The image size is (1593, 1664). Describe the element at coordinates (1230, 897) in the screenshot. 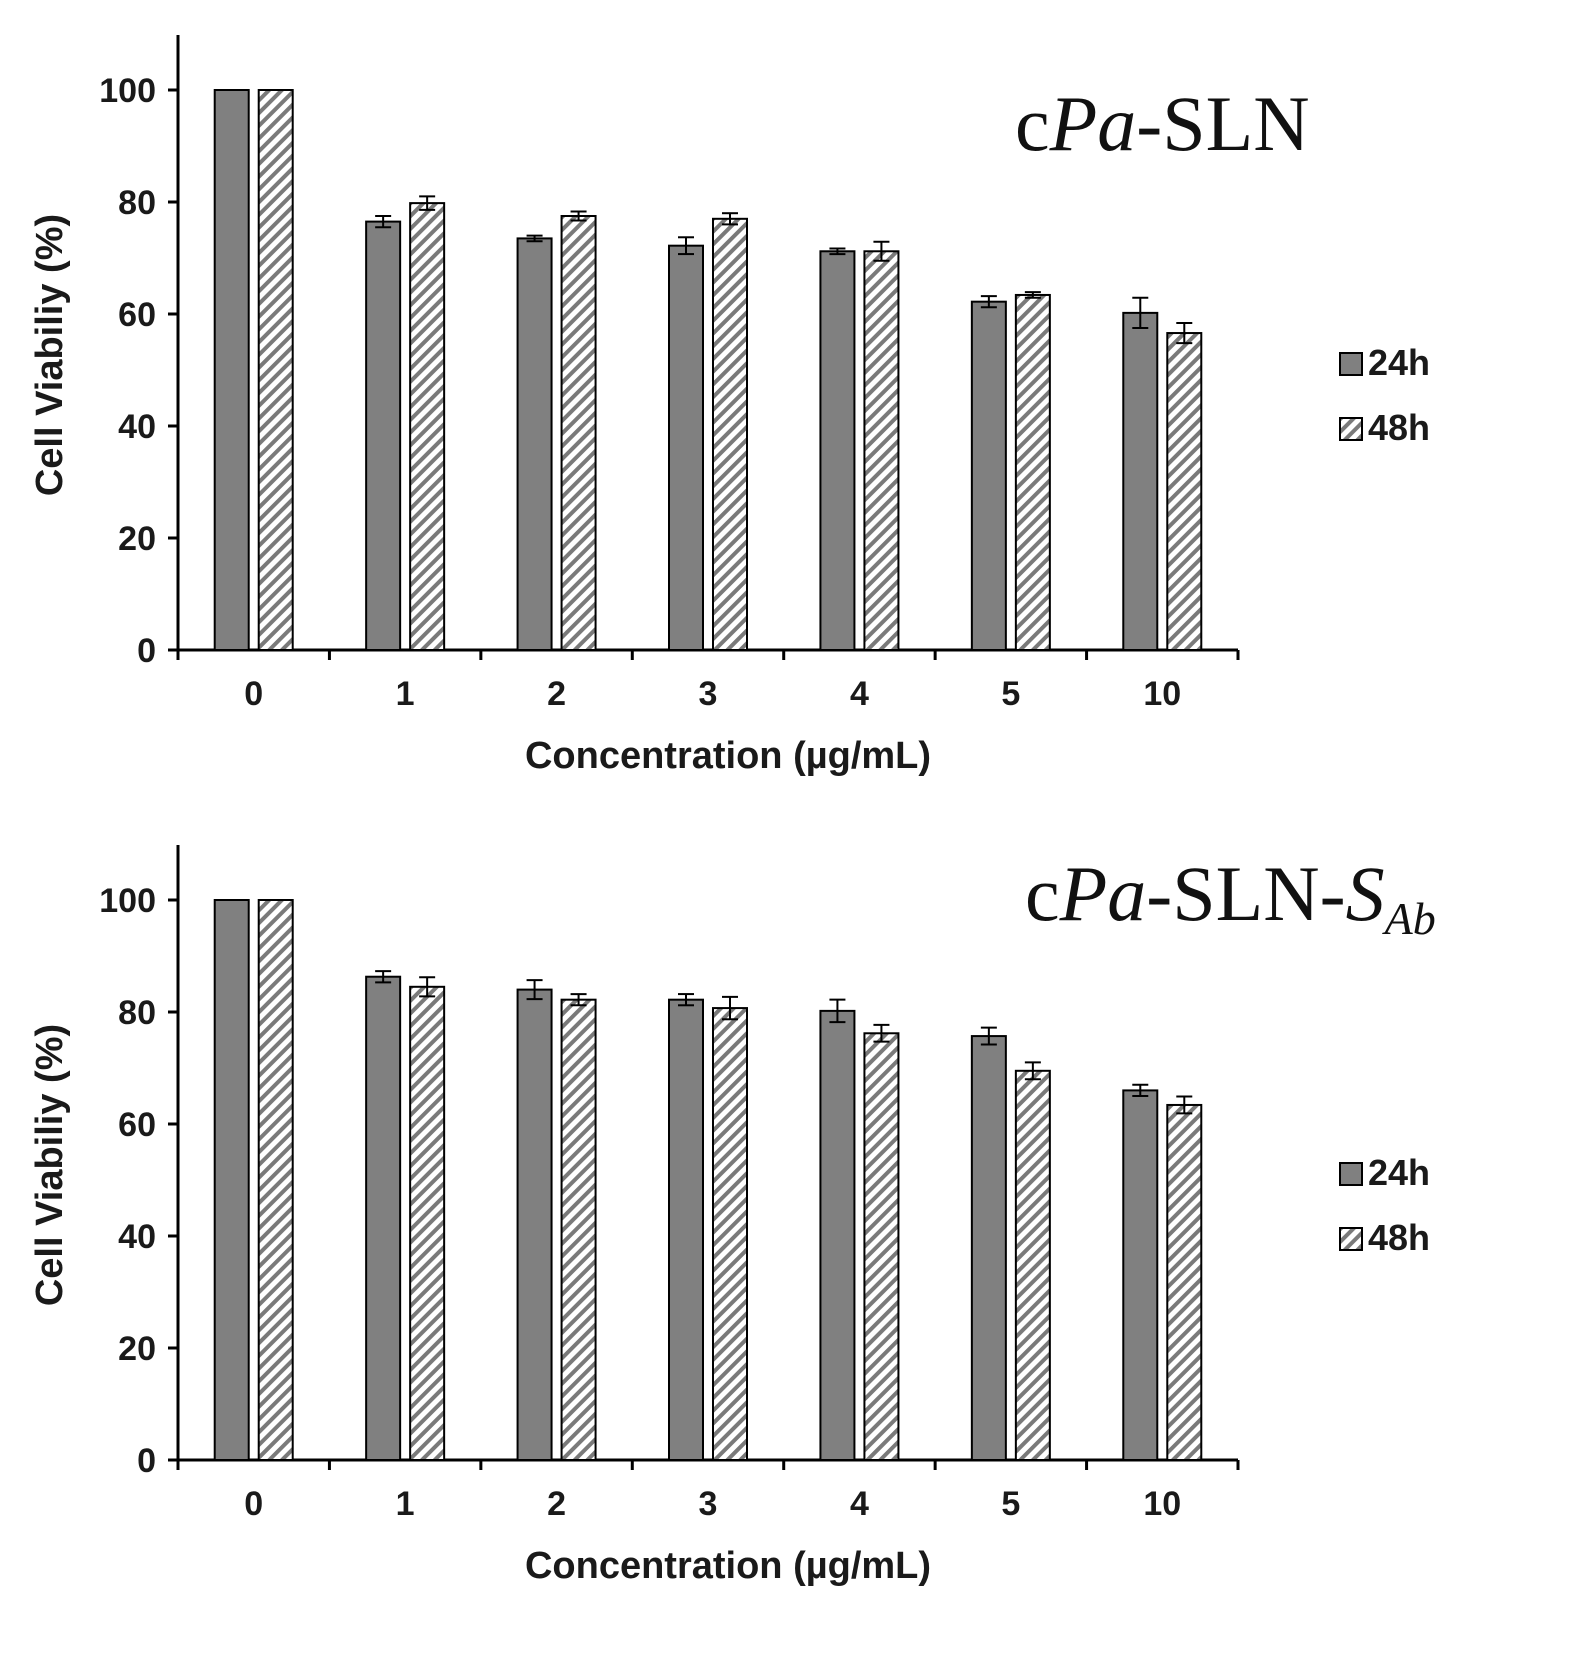

I see `chart-title: cPa-SLN-SAb` at that location.